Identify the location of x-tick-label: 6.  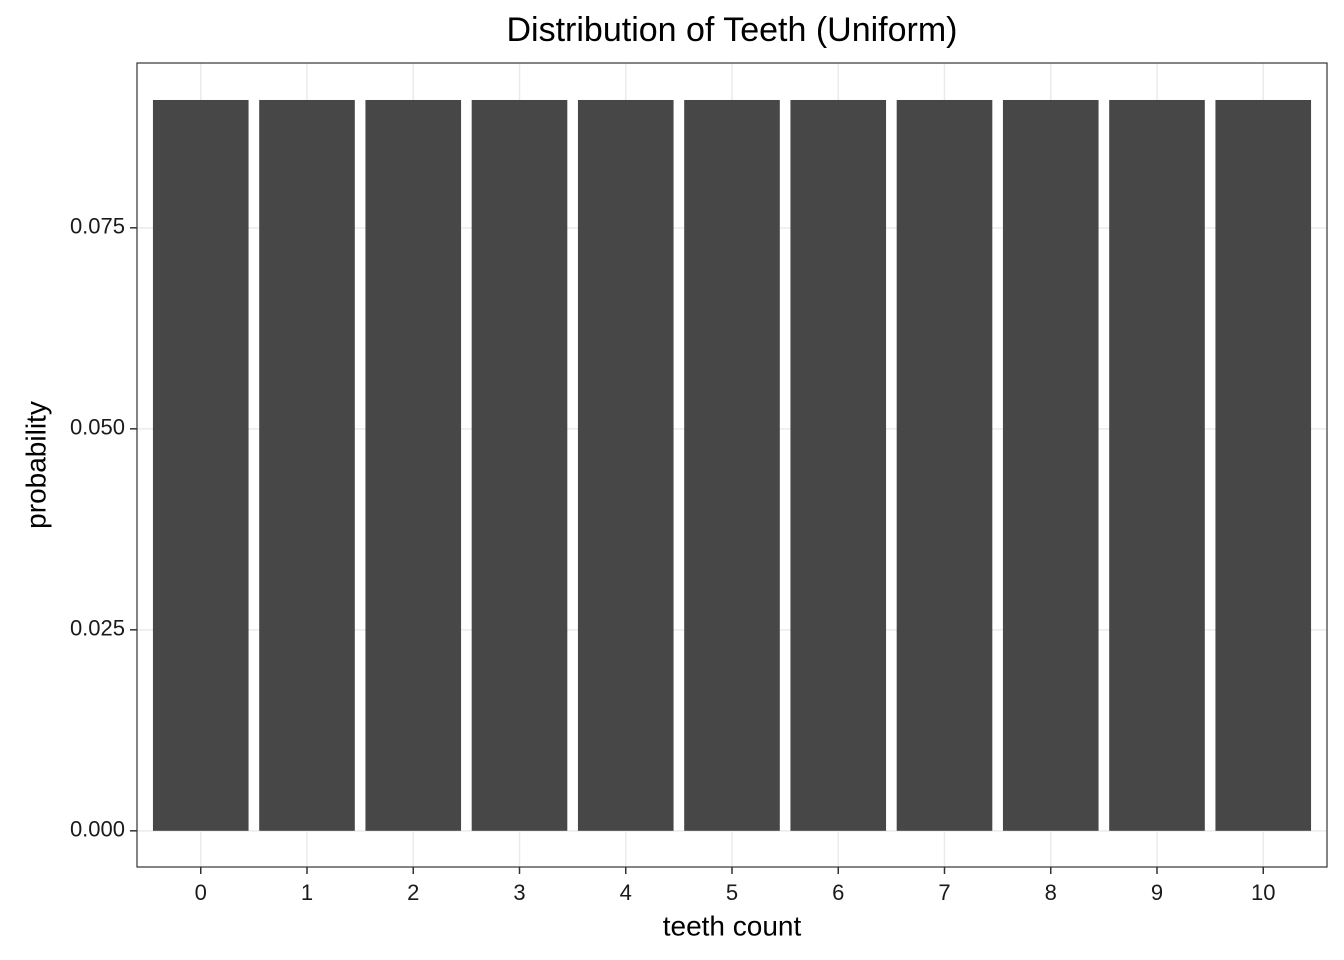
(838, 892).